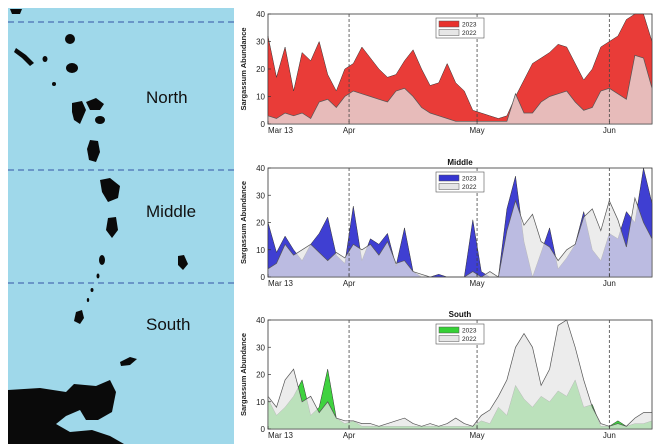  What do you see at coordinates (102, 260) in the screenshot?
I see `island-st-vincent` at bounding box center [102, 260].